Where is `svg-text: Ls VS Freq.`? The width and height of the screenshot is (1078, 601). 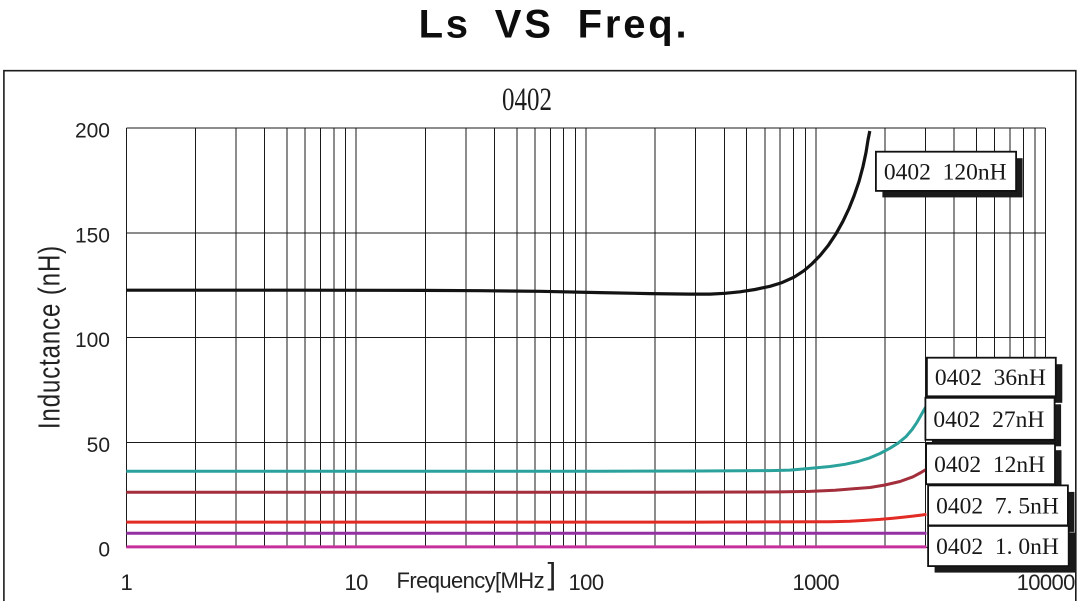
svg-text: Ls VS Freq. is located at coordinates (554, 25).